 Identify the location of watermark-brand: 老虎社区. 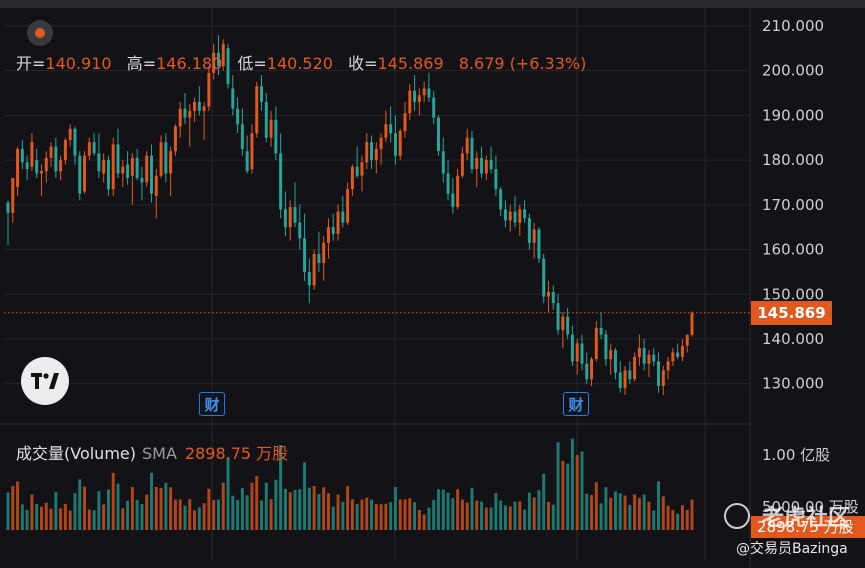
(806, 518).